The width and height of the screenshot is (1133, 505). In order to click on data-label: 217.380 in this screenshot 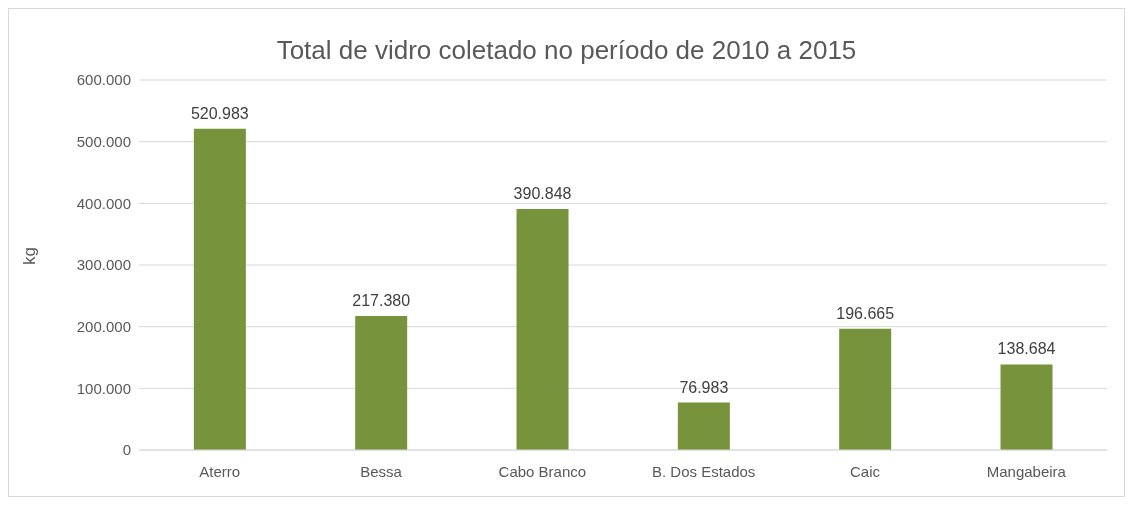, I will do `click(381, 300)`.